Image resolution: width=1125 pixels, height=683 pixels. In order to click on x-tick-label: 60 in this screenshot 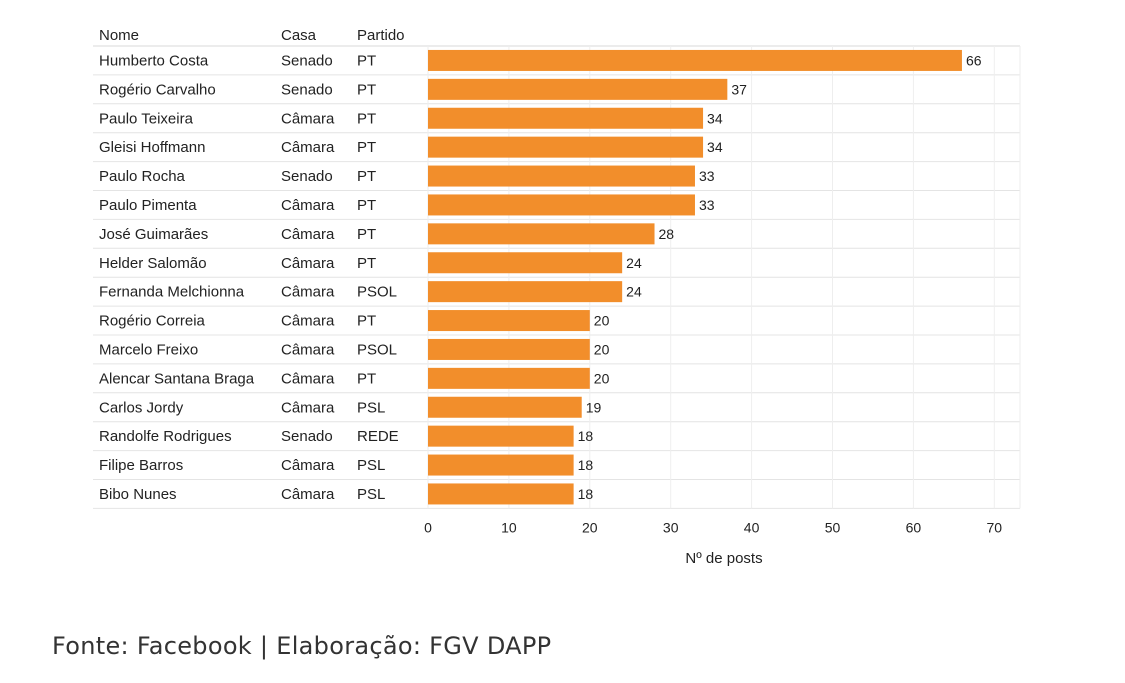, I will do `click(914, 527)`.